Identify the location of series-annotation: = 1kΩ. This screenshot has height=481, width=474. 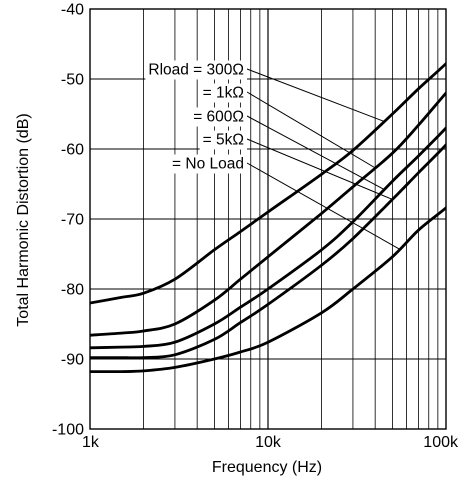
(223, 93).